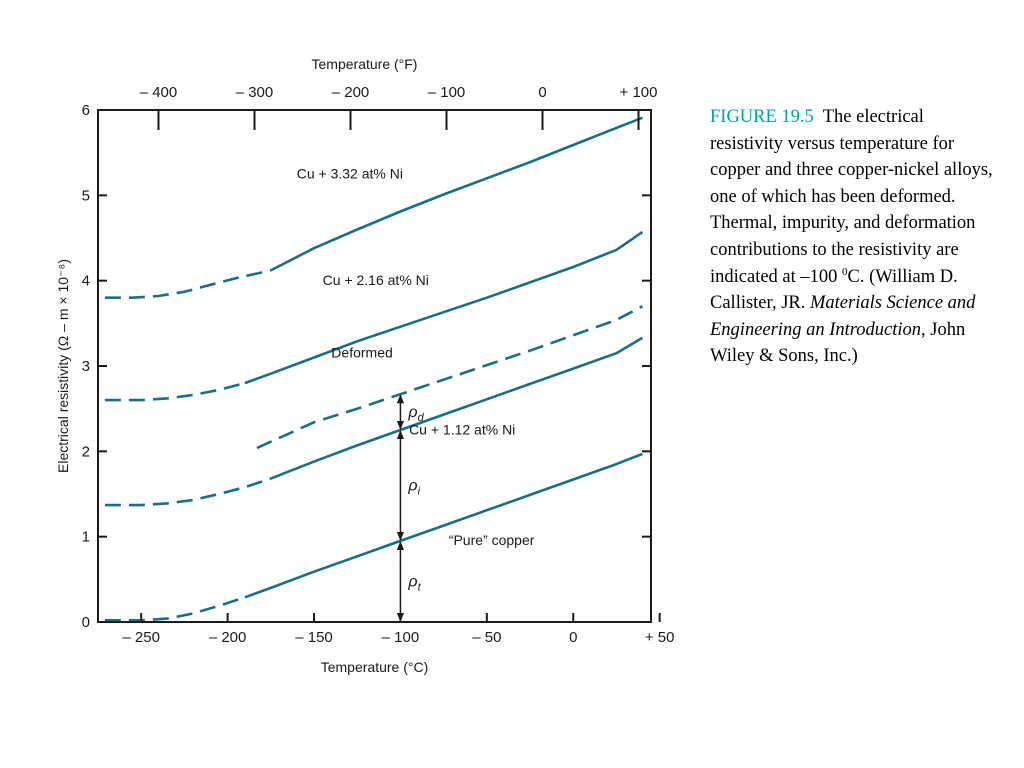 The image size is (1024, 768). I want to click on top-tick-label: – 200, so click(351, 92).